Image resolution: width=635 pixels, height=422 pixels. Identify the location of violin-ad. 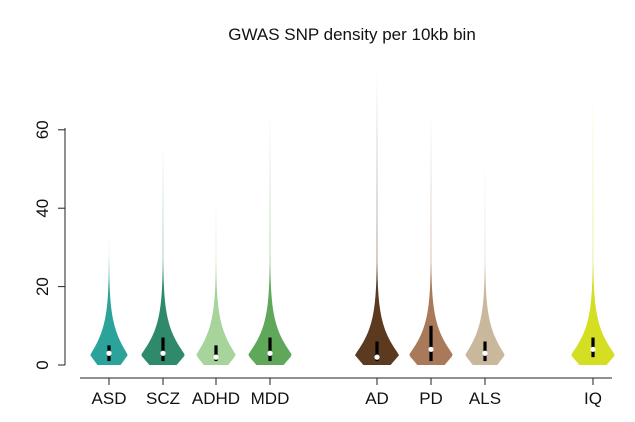
(377, 218).